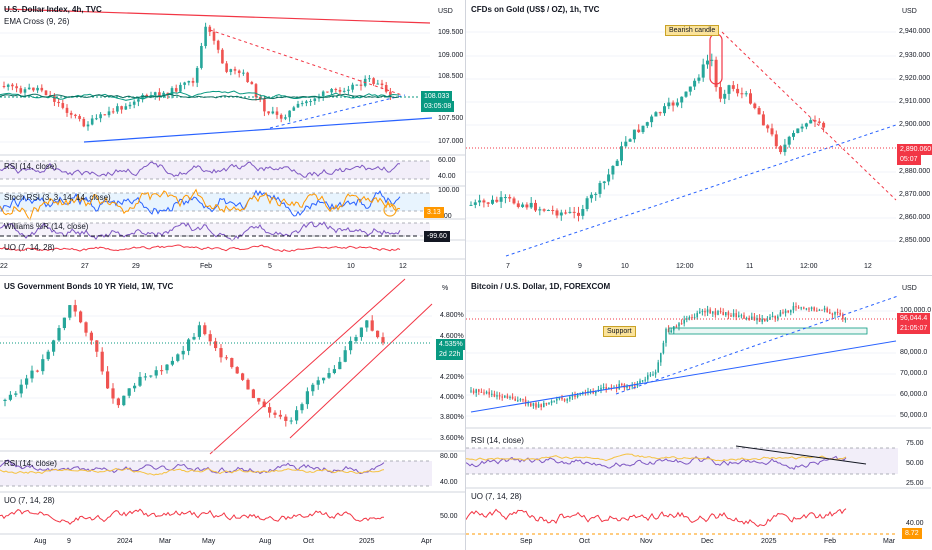 This screenshot has width=932, height=550. What do you see at coordinates (909, 11) in the screenshot?
I see `currency-label: USD` at bounding box center [909, 11].